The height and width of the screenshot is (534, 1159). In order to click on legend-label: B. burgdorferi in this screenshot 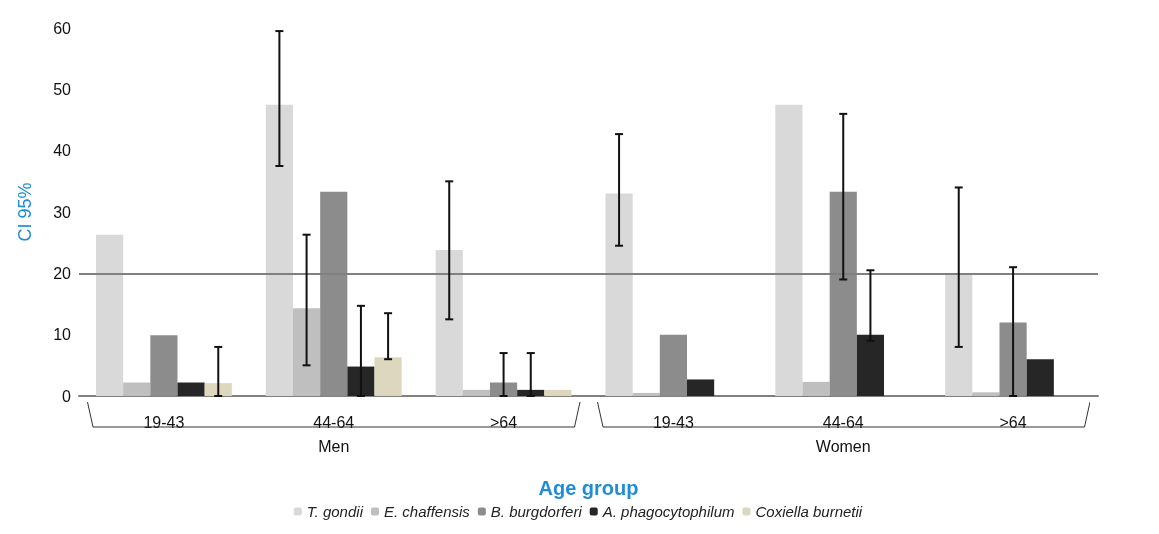, I will do `click(536, 511)`.